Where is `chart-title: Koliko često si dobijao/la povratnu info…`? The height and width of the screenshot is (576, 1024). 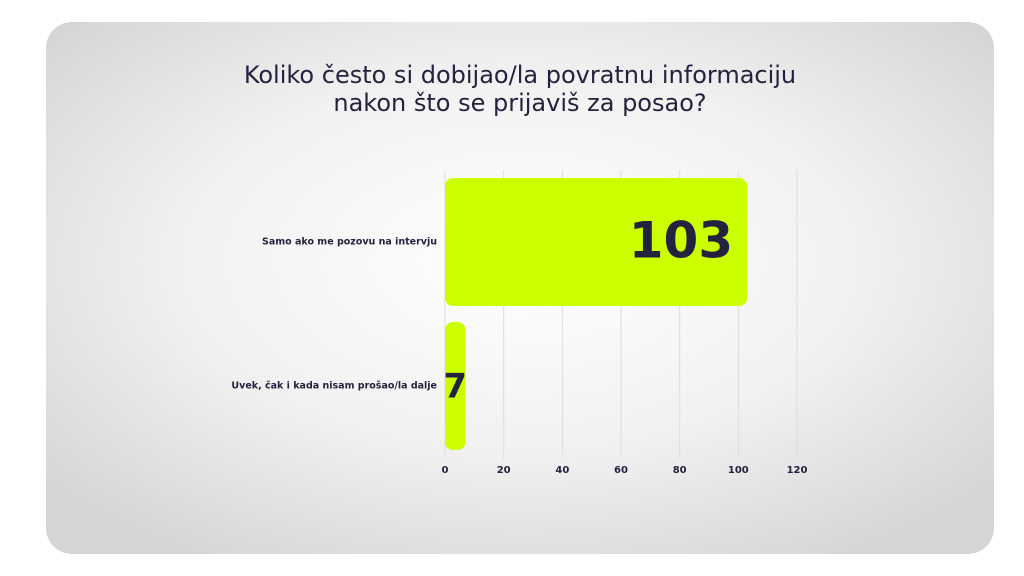
chart-title: Koliko često si dobijao/la povratnu info… is located at coordinates (520, 75).